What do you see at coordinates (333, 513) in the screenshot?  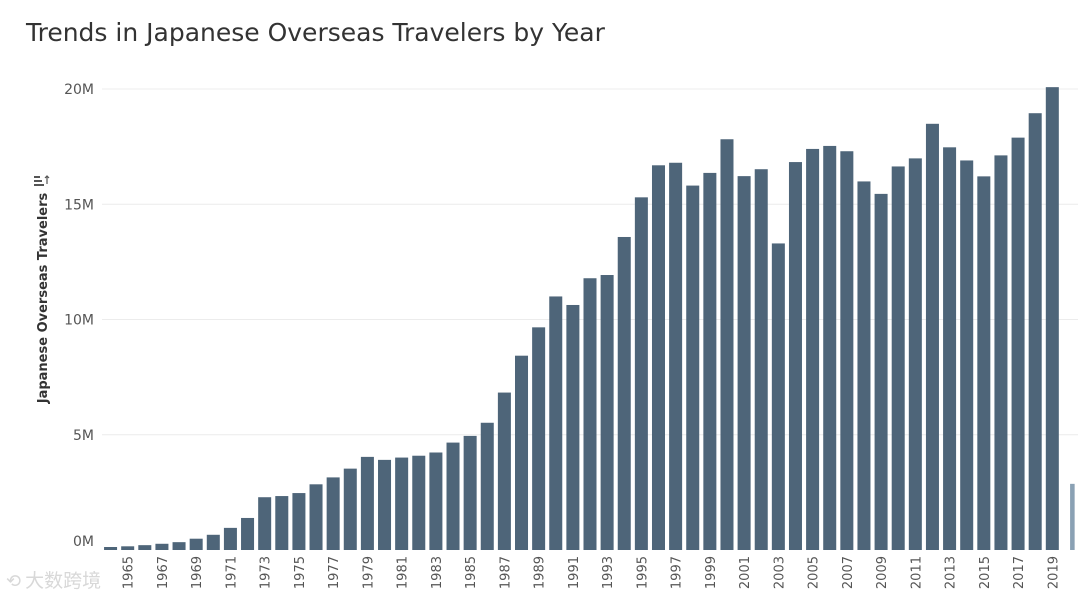 I see `bar-1977` at bounding box center [333, 513].